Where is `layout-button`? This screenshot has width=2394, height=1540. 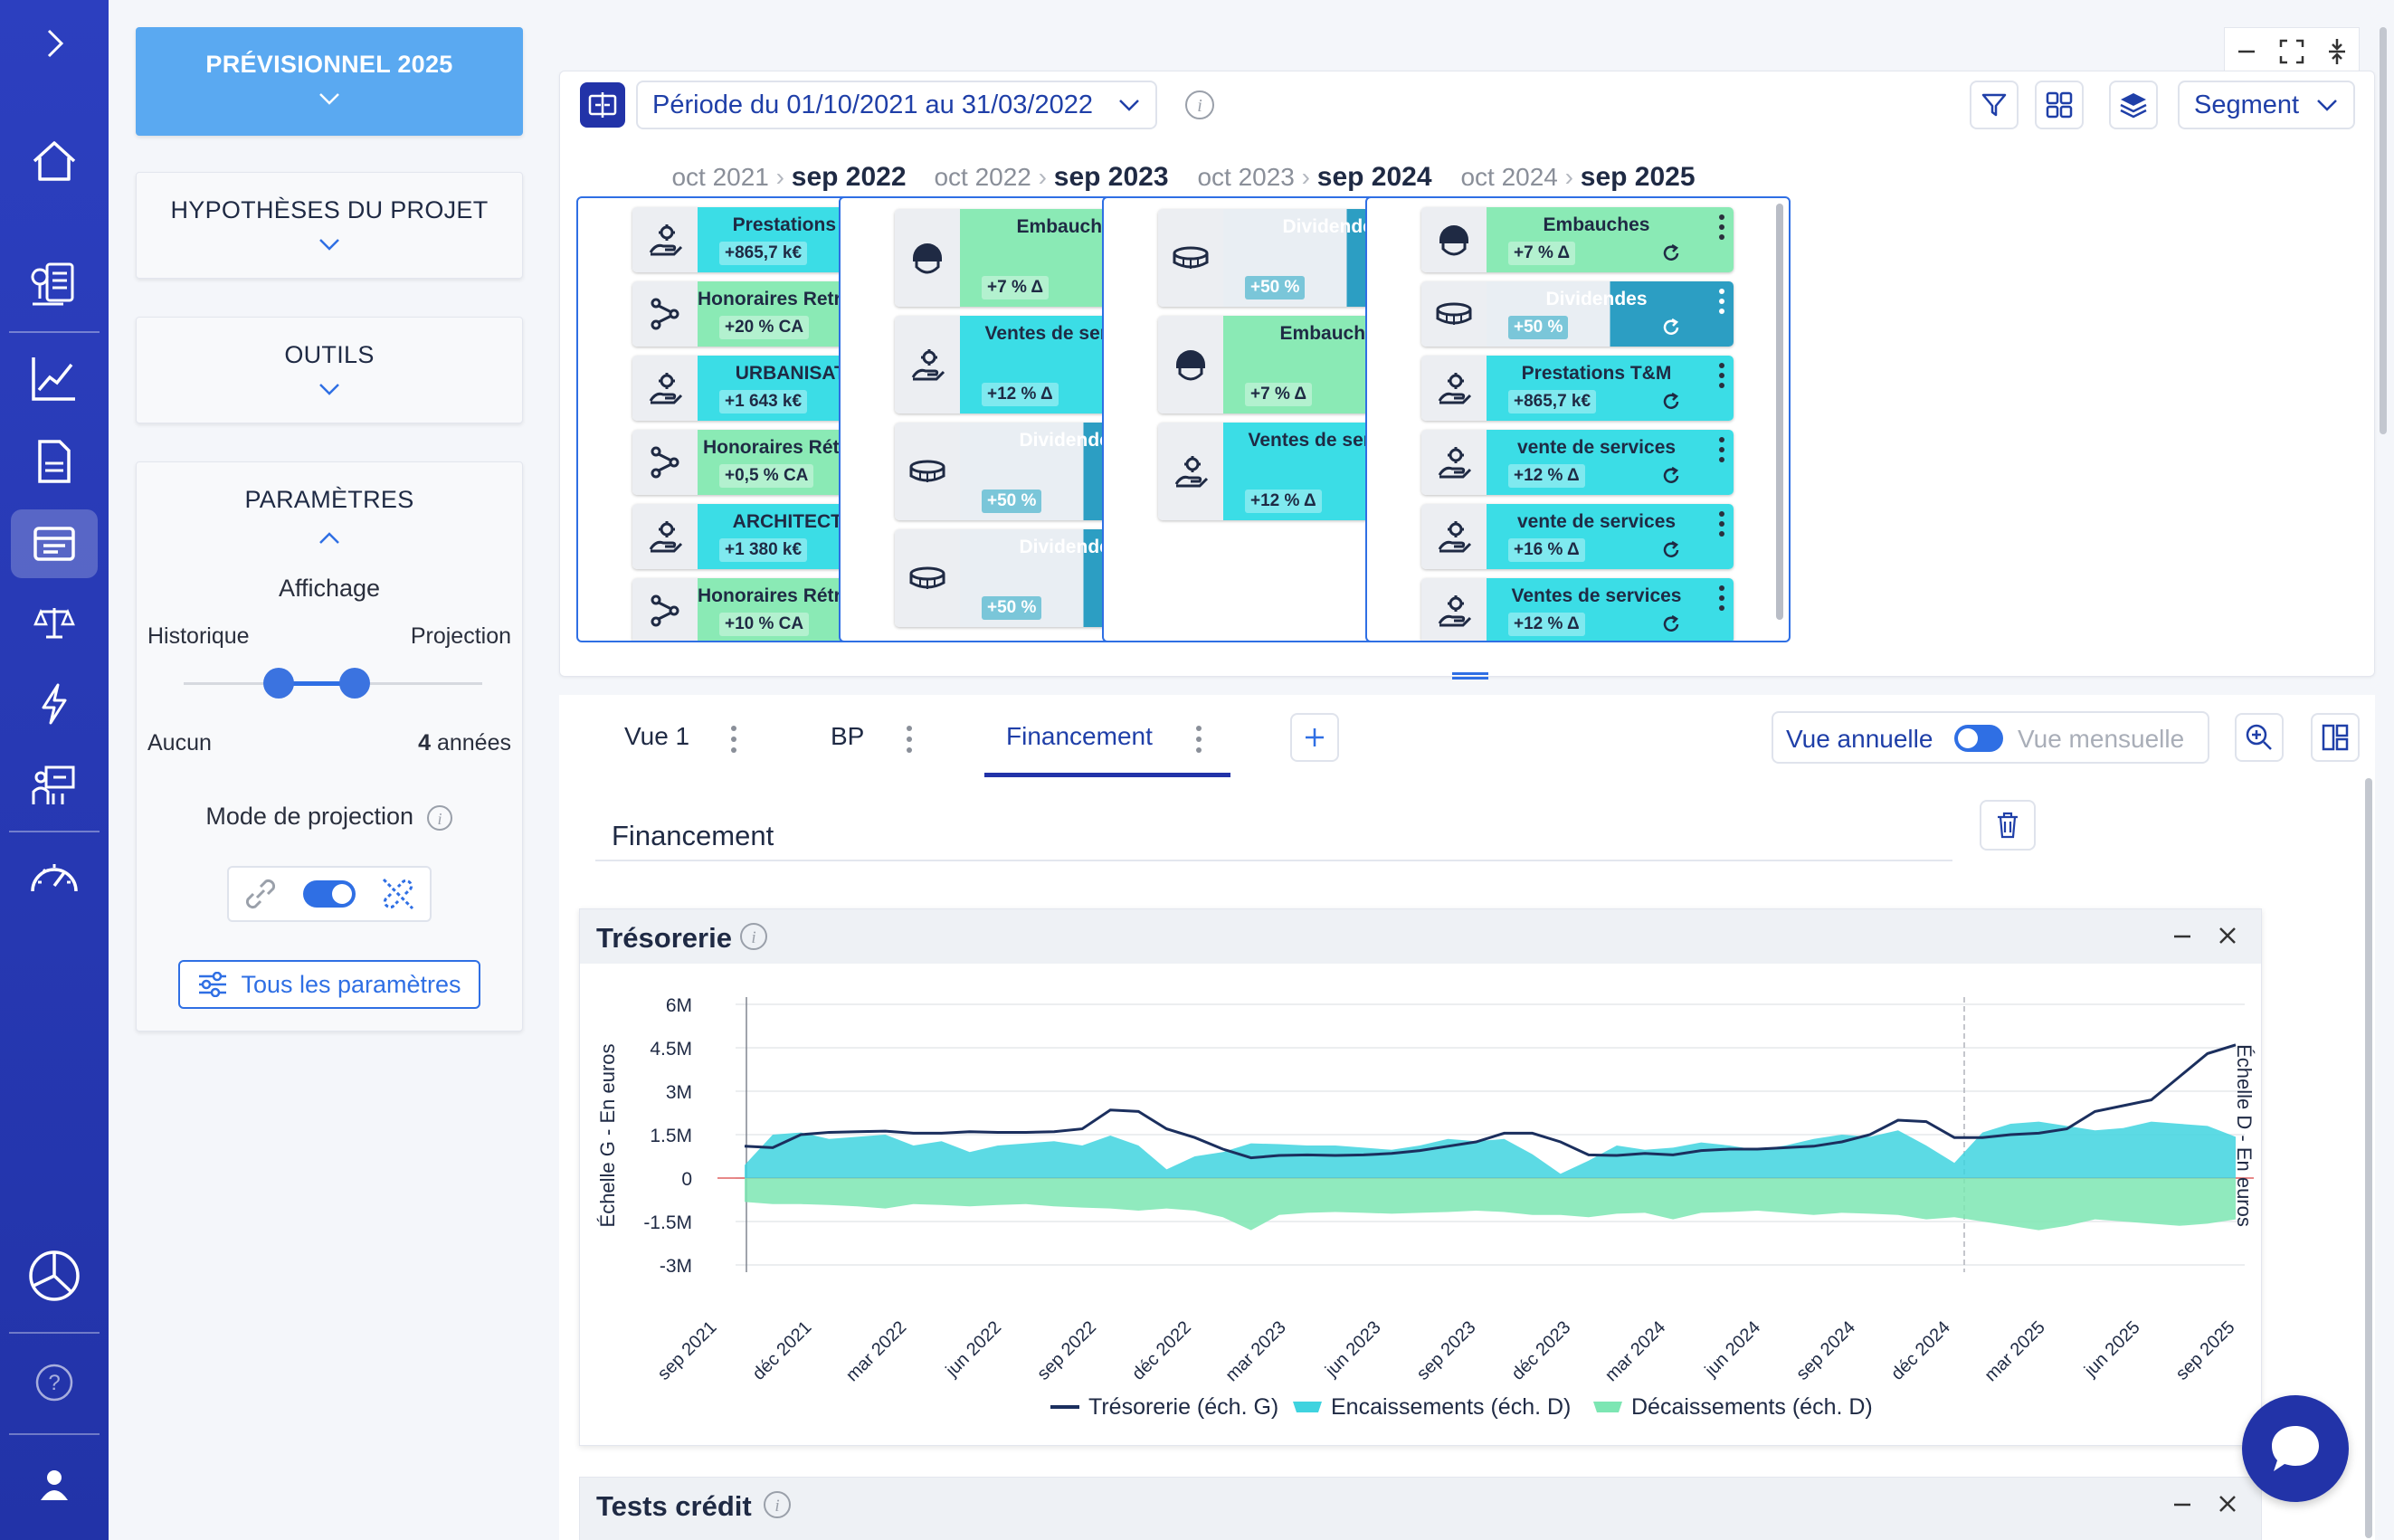 layout-button is located at coordinates (2335, 738).